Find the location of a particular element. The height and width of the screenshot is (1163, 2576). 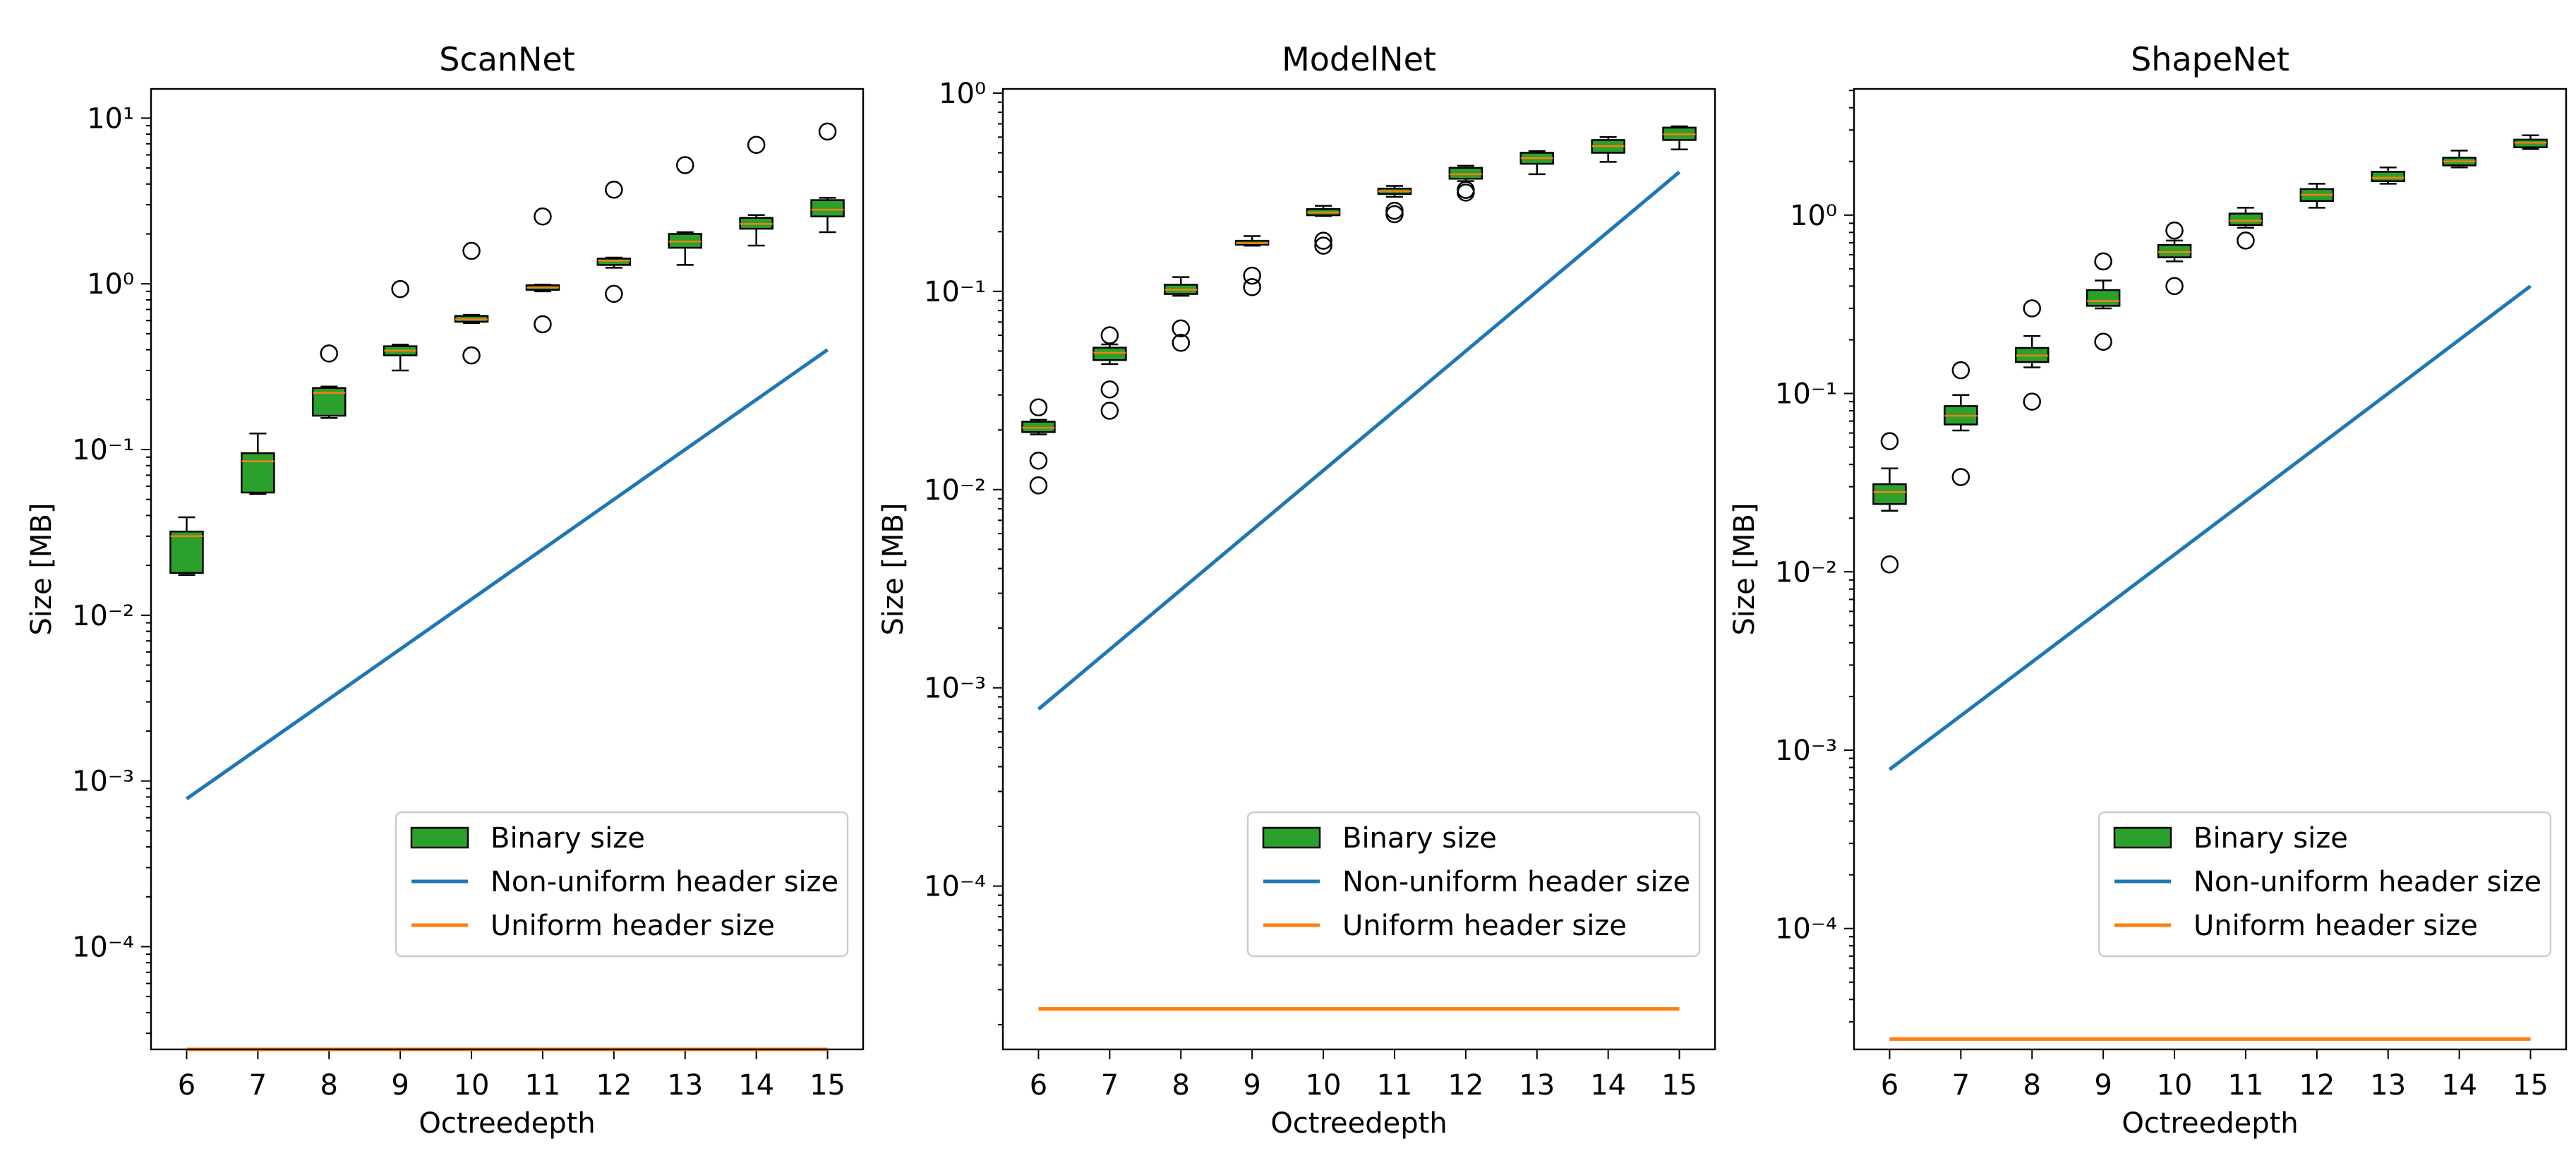

panel-title: ShapeNet is located at coordinates (2210, 59).